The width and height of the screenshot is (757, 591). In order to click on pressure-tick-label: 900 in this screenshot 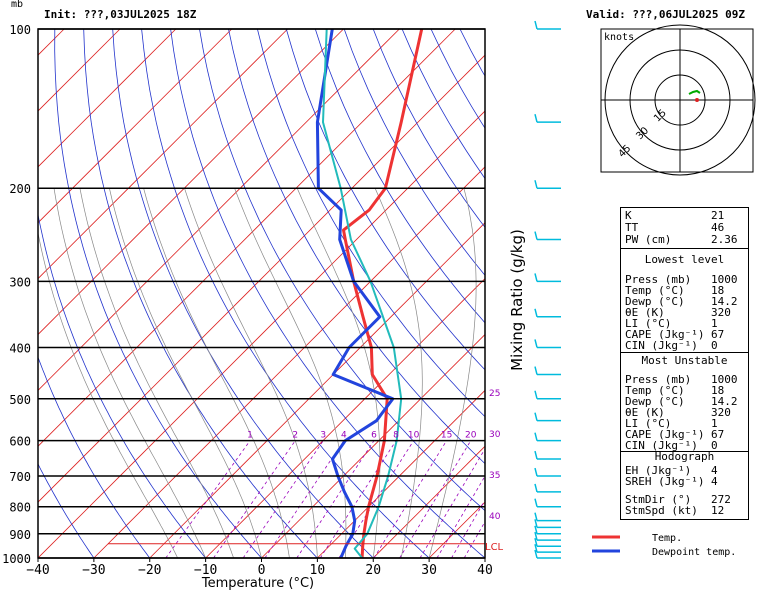, I will do `click(20, 535)`.